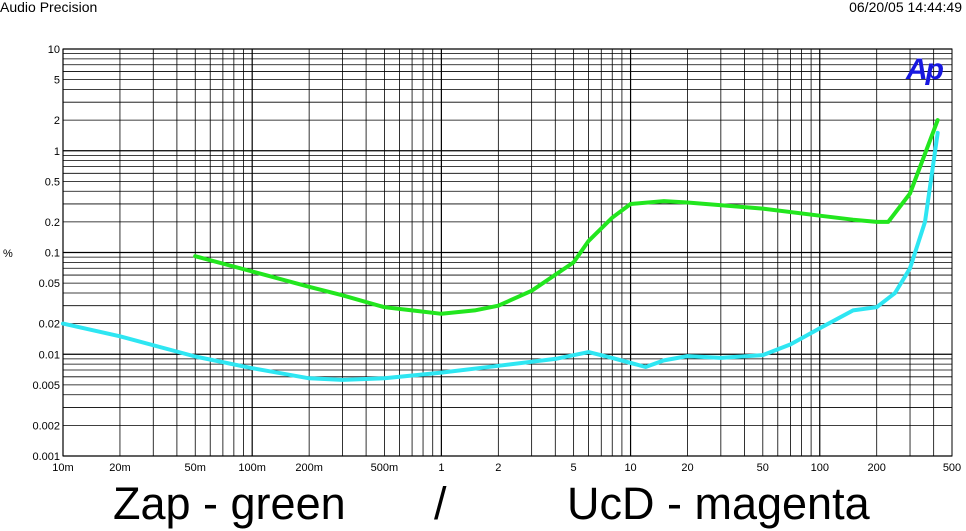 The image size is (966, 531). What do you see at coordinates (62, 468) in the screenshot?
I see `x-tick-label: 10m` at bounding box center [62, 468].